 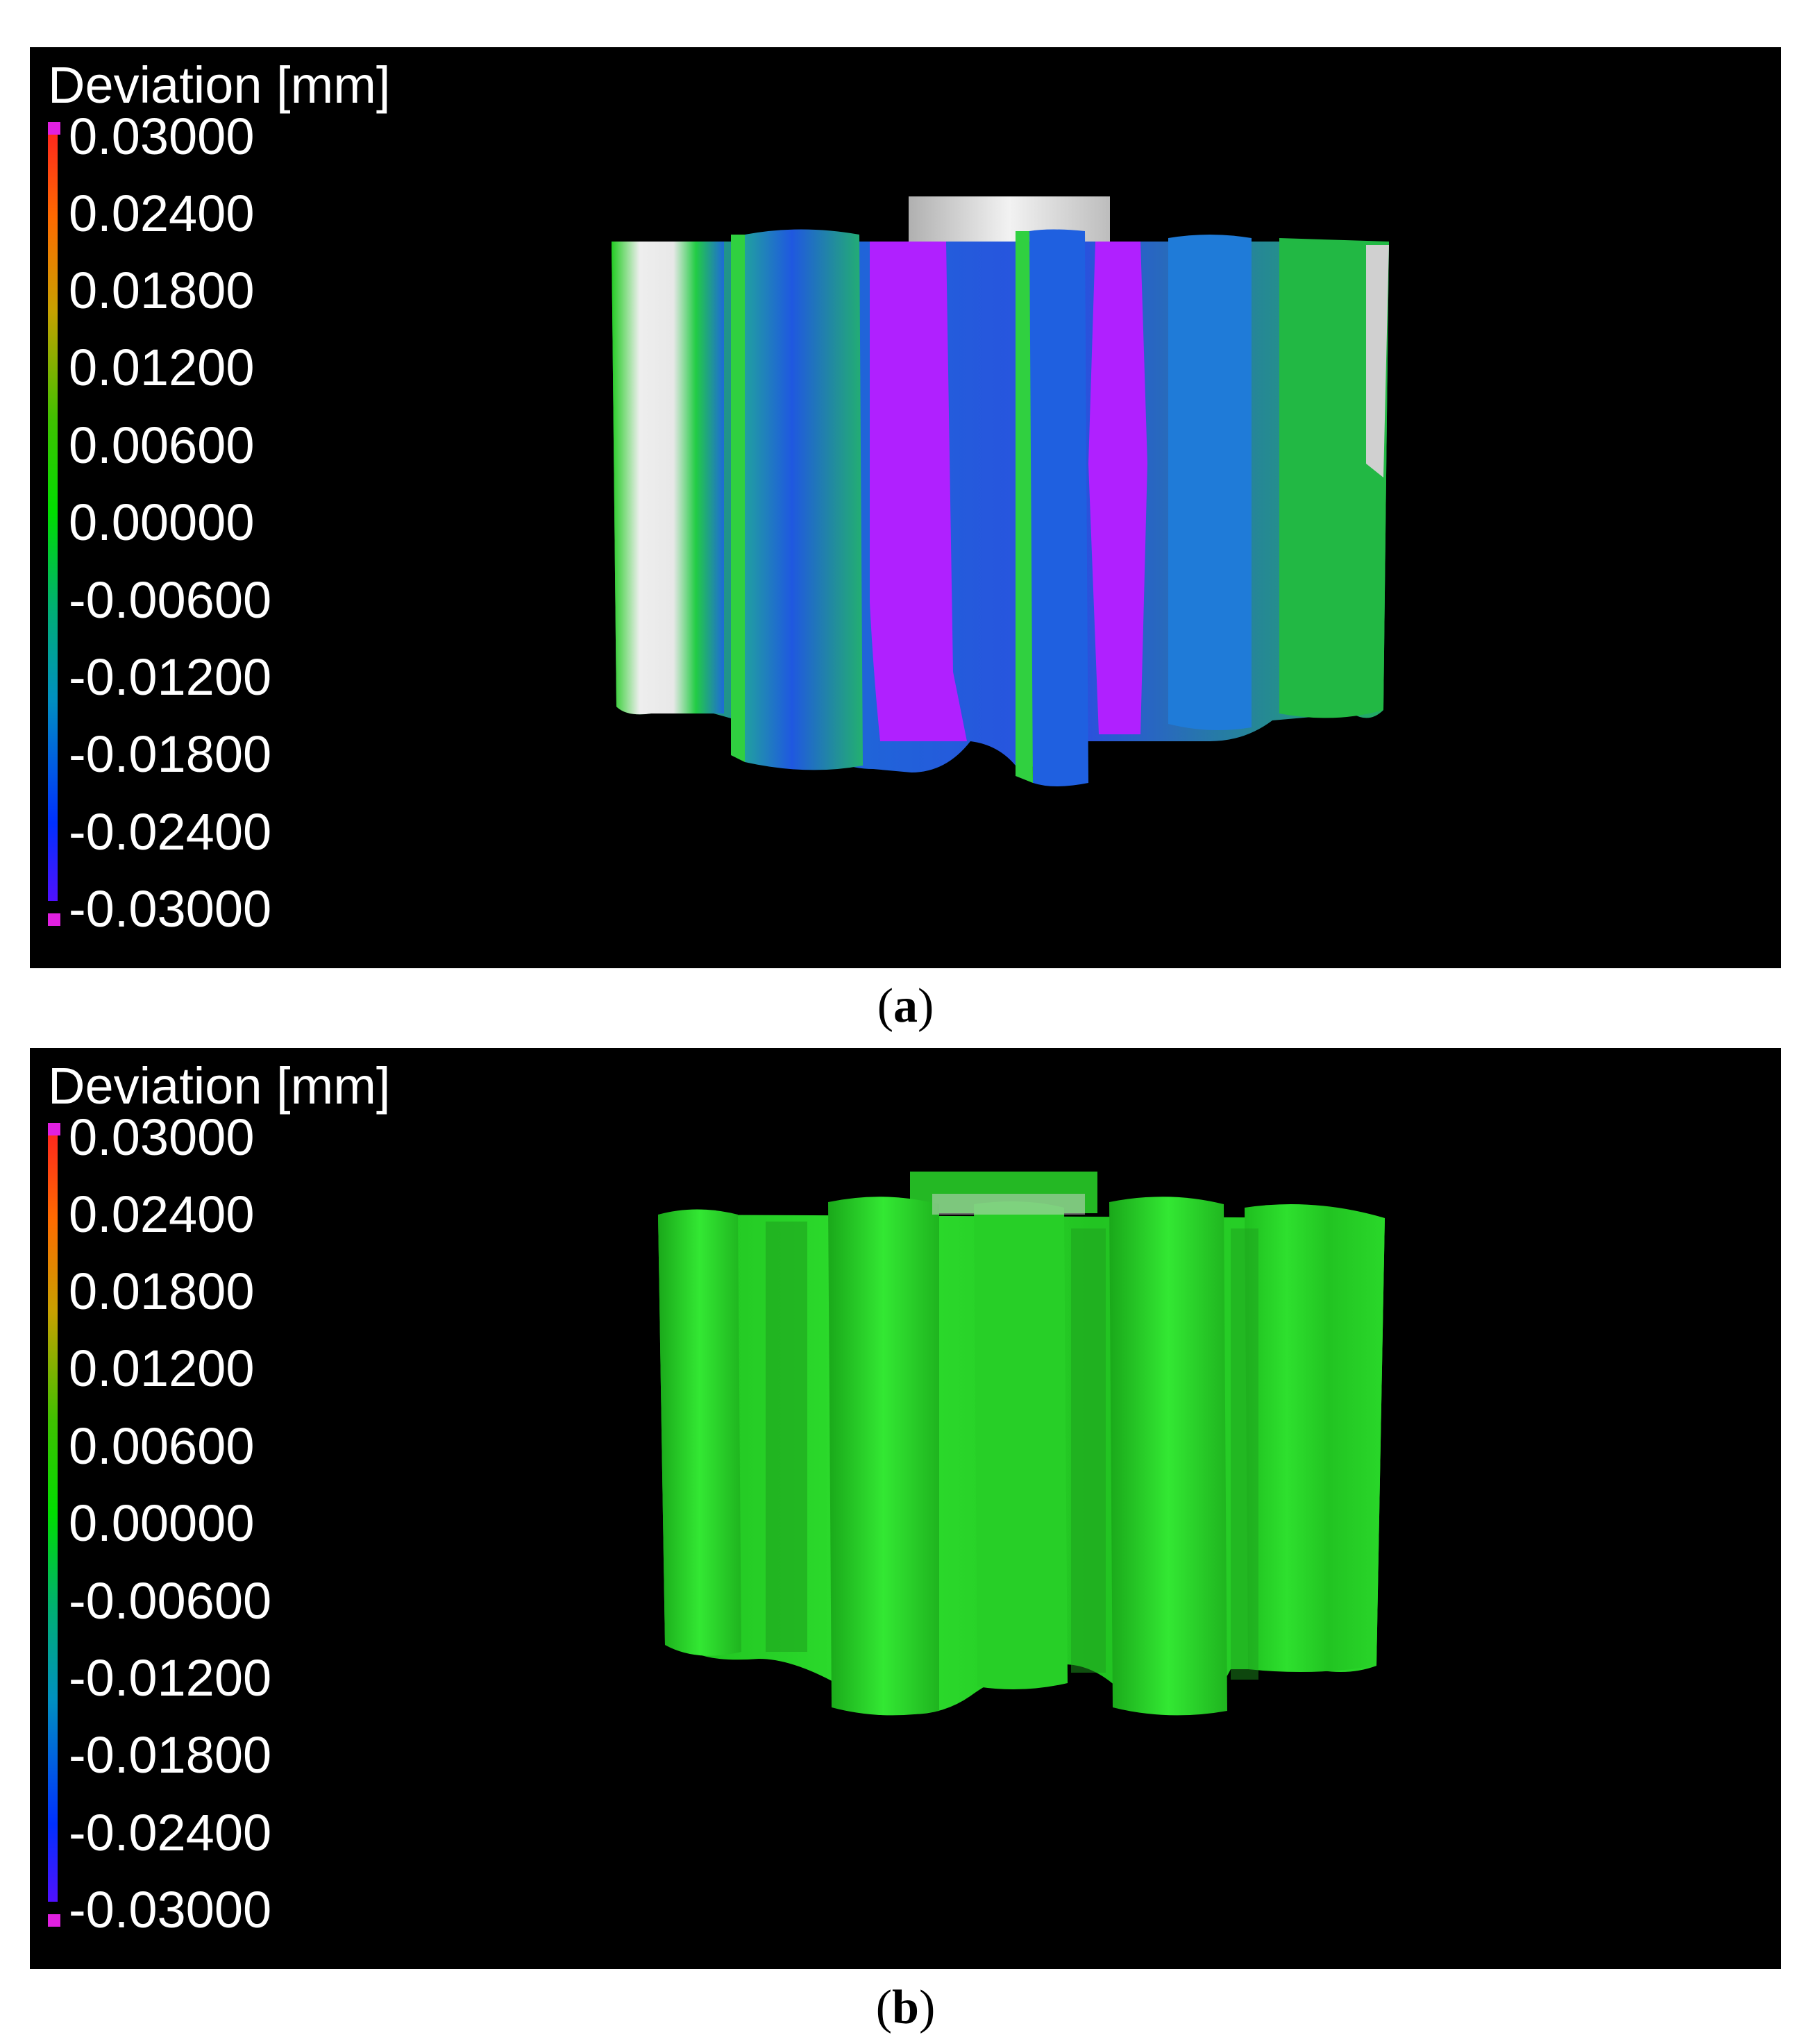 I want to click on caption-letter: a, so click(x=905, y=1006).